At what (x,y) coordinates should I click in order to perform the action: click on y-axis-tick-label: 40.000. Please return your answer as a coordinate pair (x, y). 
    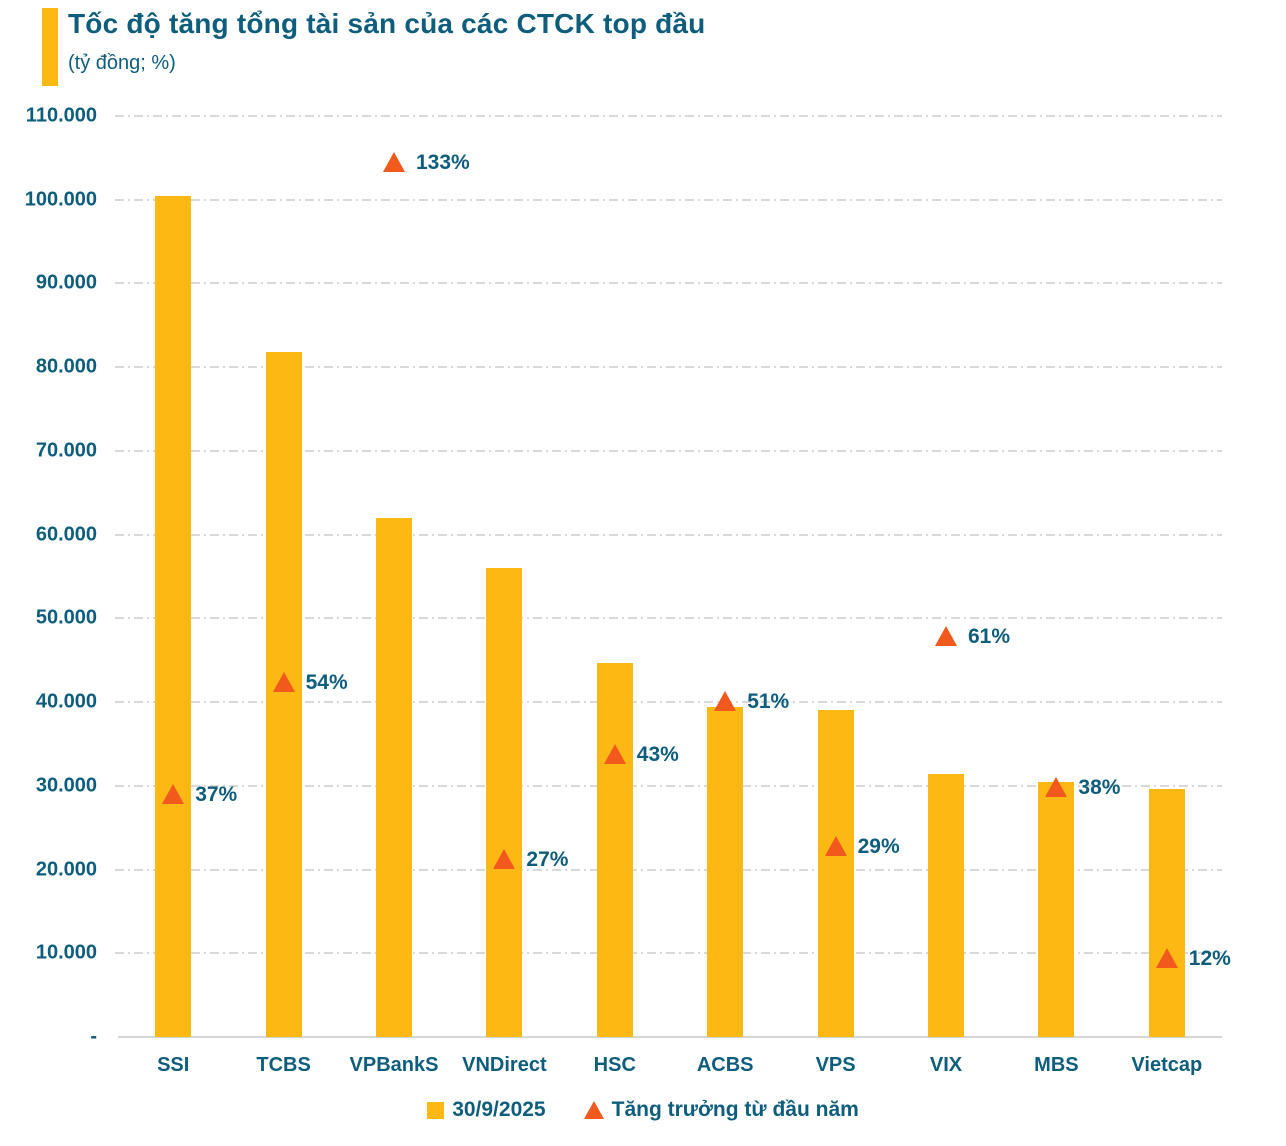
    Looking at the image, I should click on (66, 701).